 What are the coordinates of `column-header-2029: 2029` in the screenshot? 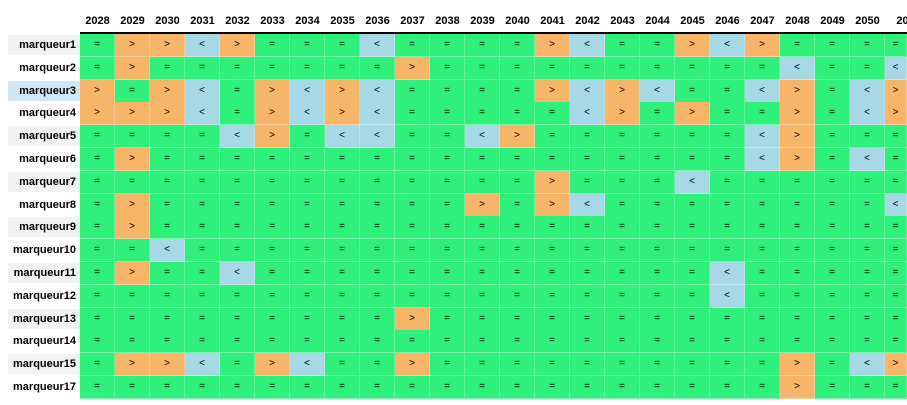 It's located at (132, 21).